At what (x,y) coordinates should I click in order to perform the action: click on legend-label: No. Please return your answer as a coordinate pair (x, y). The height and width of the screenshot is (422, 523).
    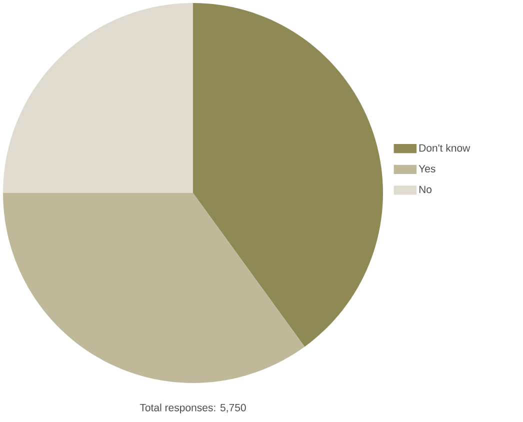
    Looking at the image, I should click on (425, 190).